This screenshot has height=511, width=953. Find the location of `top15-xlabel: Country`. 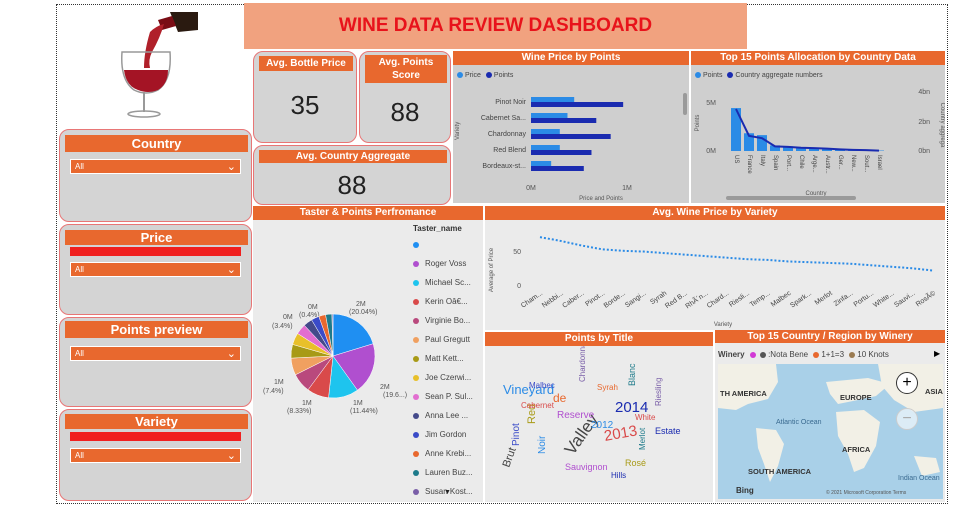

top15-xlabel: Country is located at coordinates (815, 194).